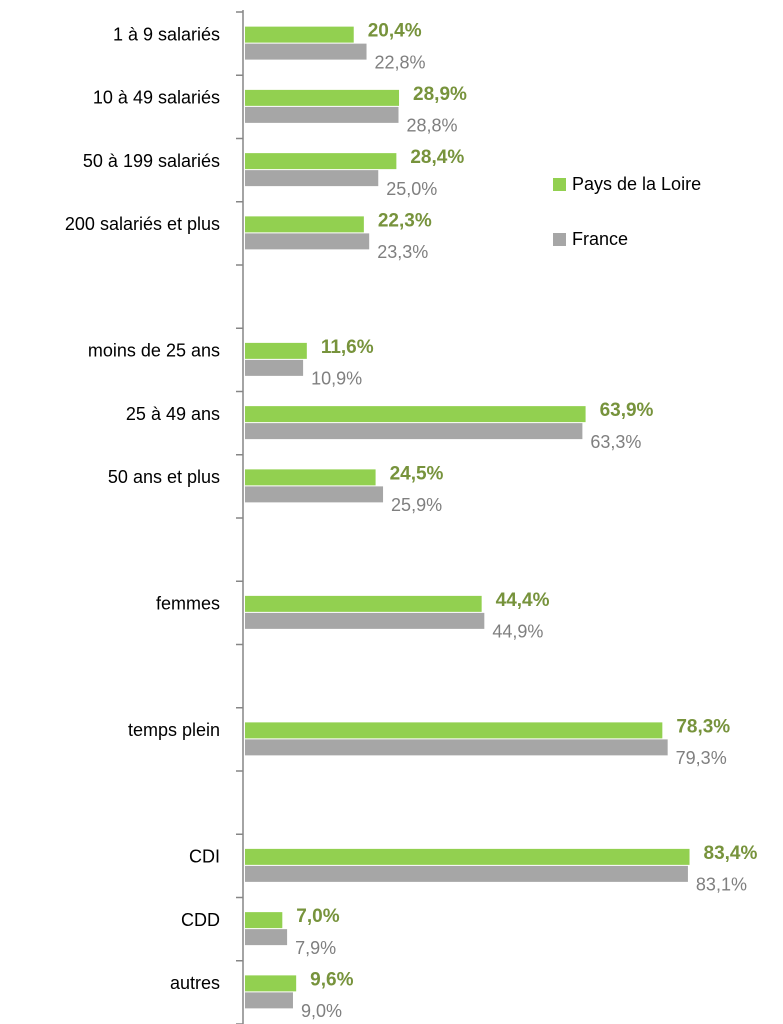 The height and width of the screenshot is (1024, 783). What do you see at coordinates (156, 98) in the screenshot?
I see `category-label: 10 à 49 salariés` at bounding box center [156, 98].